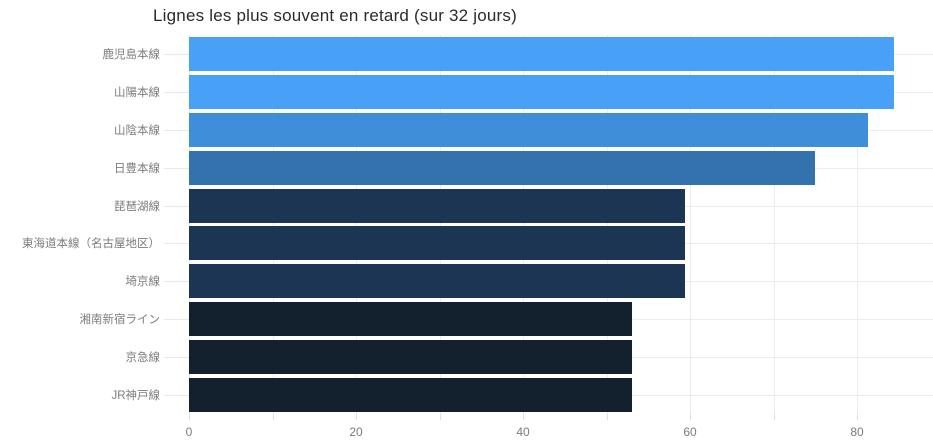 This screenshot has height=444, width=933. What do you see at coordinates (857, 432) in the screenshot?
I see `x-axis-tick-label: 80` at bounding box center [857, 432].